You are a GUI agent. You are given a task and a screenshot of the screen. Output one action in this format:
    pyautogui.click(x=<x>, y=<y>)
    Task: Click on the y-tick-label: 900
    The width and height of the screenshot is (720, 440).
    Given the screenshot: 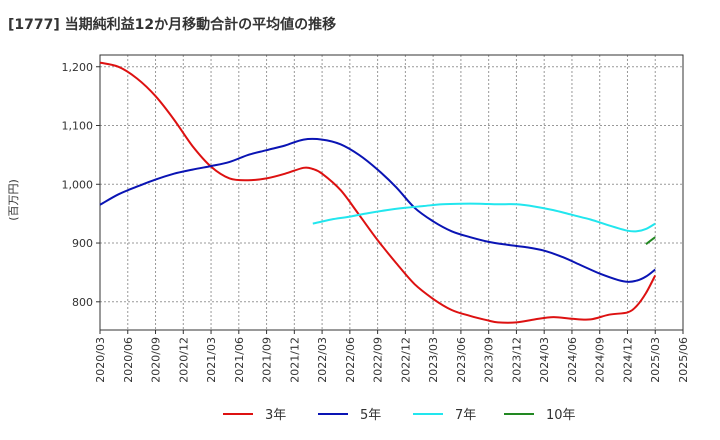 What is the action you would take?
    pyautogui.click(x=82, y=243)
    